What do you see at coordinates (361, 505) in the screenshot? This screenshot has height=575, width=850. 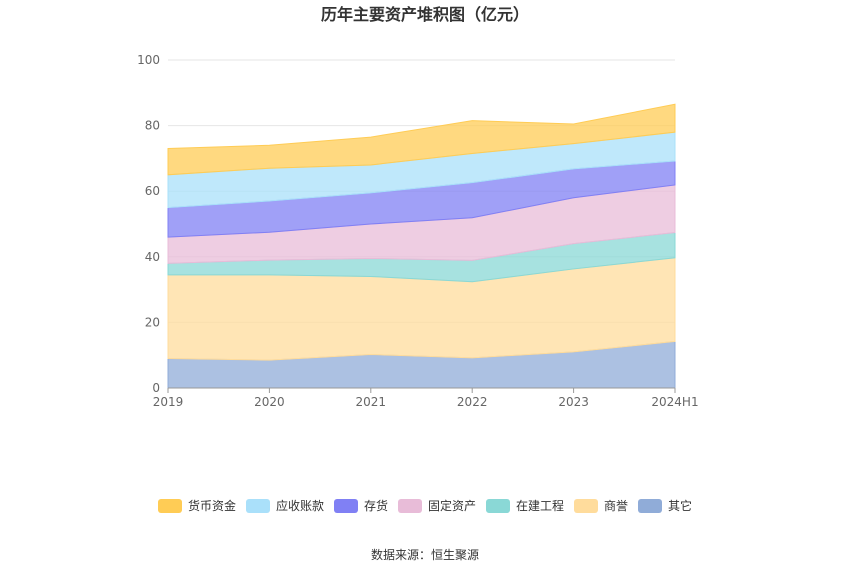 I see `legend-item-存货: 存货` at bounding box center [361, 505].